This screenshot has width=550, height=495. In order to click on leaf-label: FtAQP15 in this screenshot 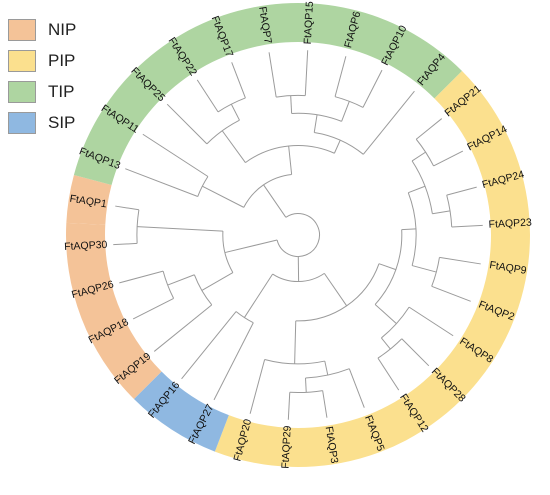, I will do `click(309, 23)`.